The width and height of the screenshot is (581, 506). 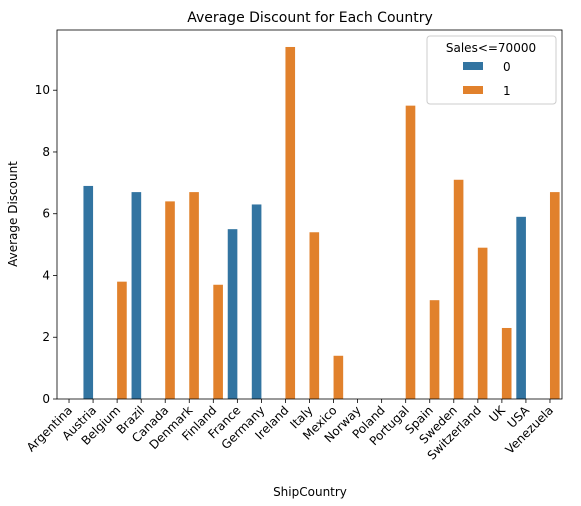 I want to click on legend-label-1: 1, so click(x=507, y=91).